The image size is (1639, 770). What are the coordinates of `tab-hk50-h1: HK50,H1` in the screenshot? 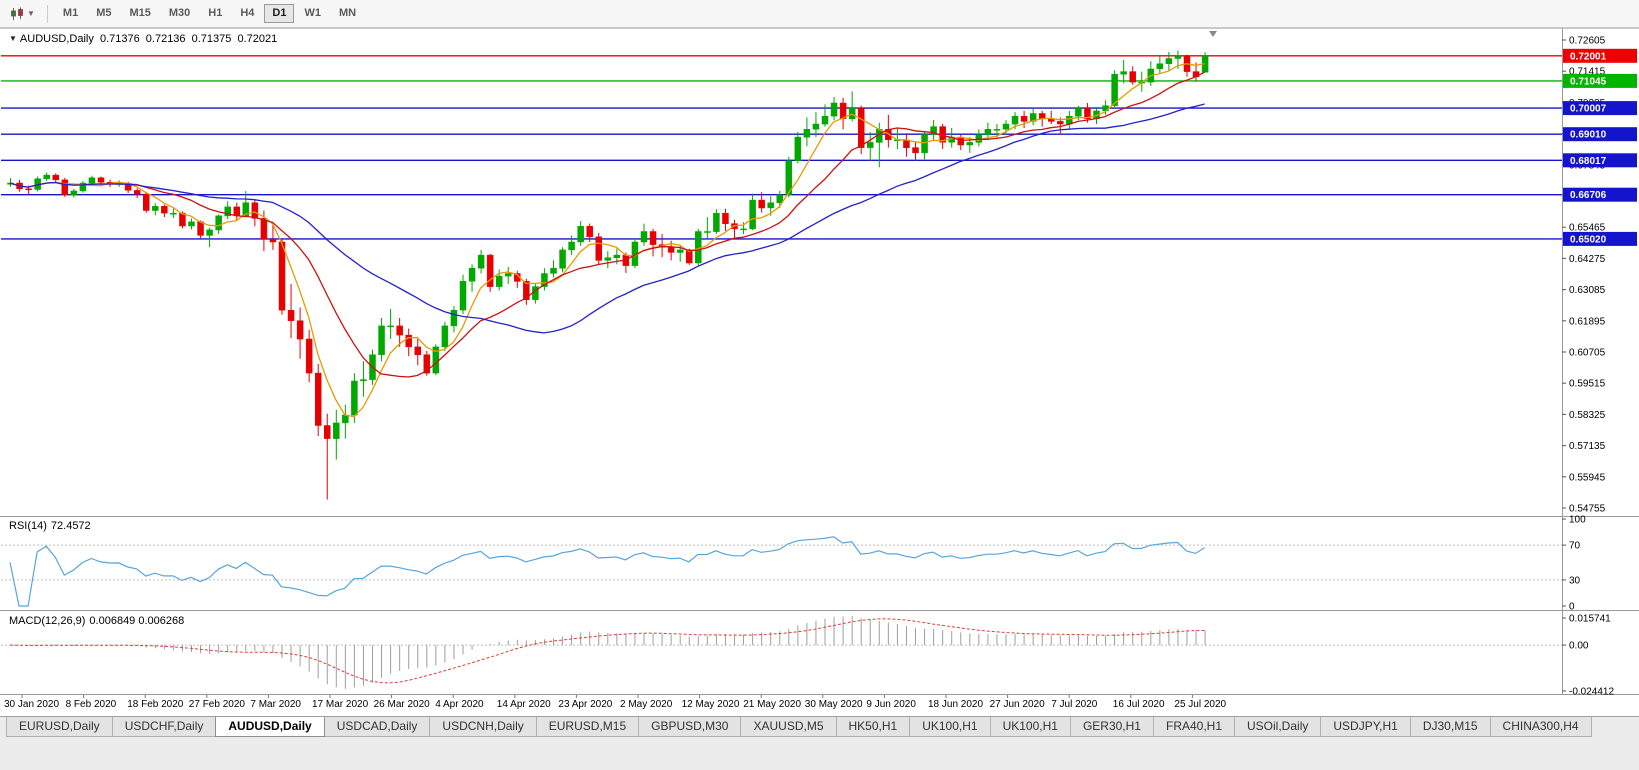 It's located at (873, 727).